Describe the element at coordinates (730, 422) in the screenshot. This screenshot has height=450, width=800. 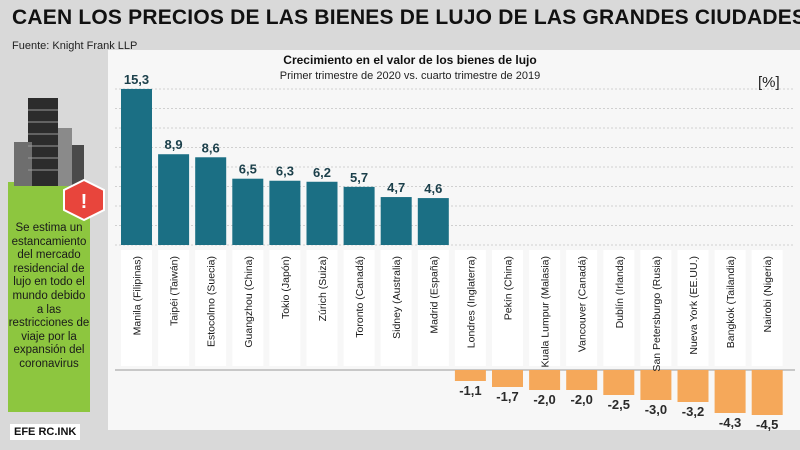
I see `value-label: -4,3` at that location.